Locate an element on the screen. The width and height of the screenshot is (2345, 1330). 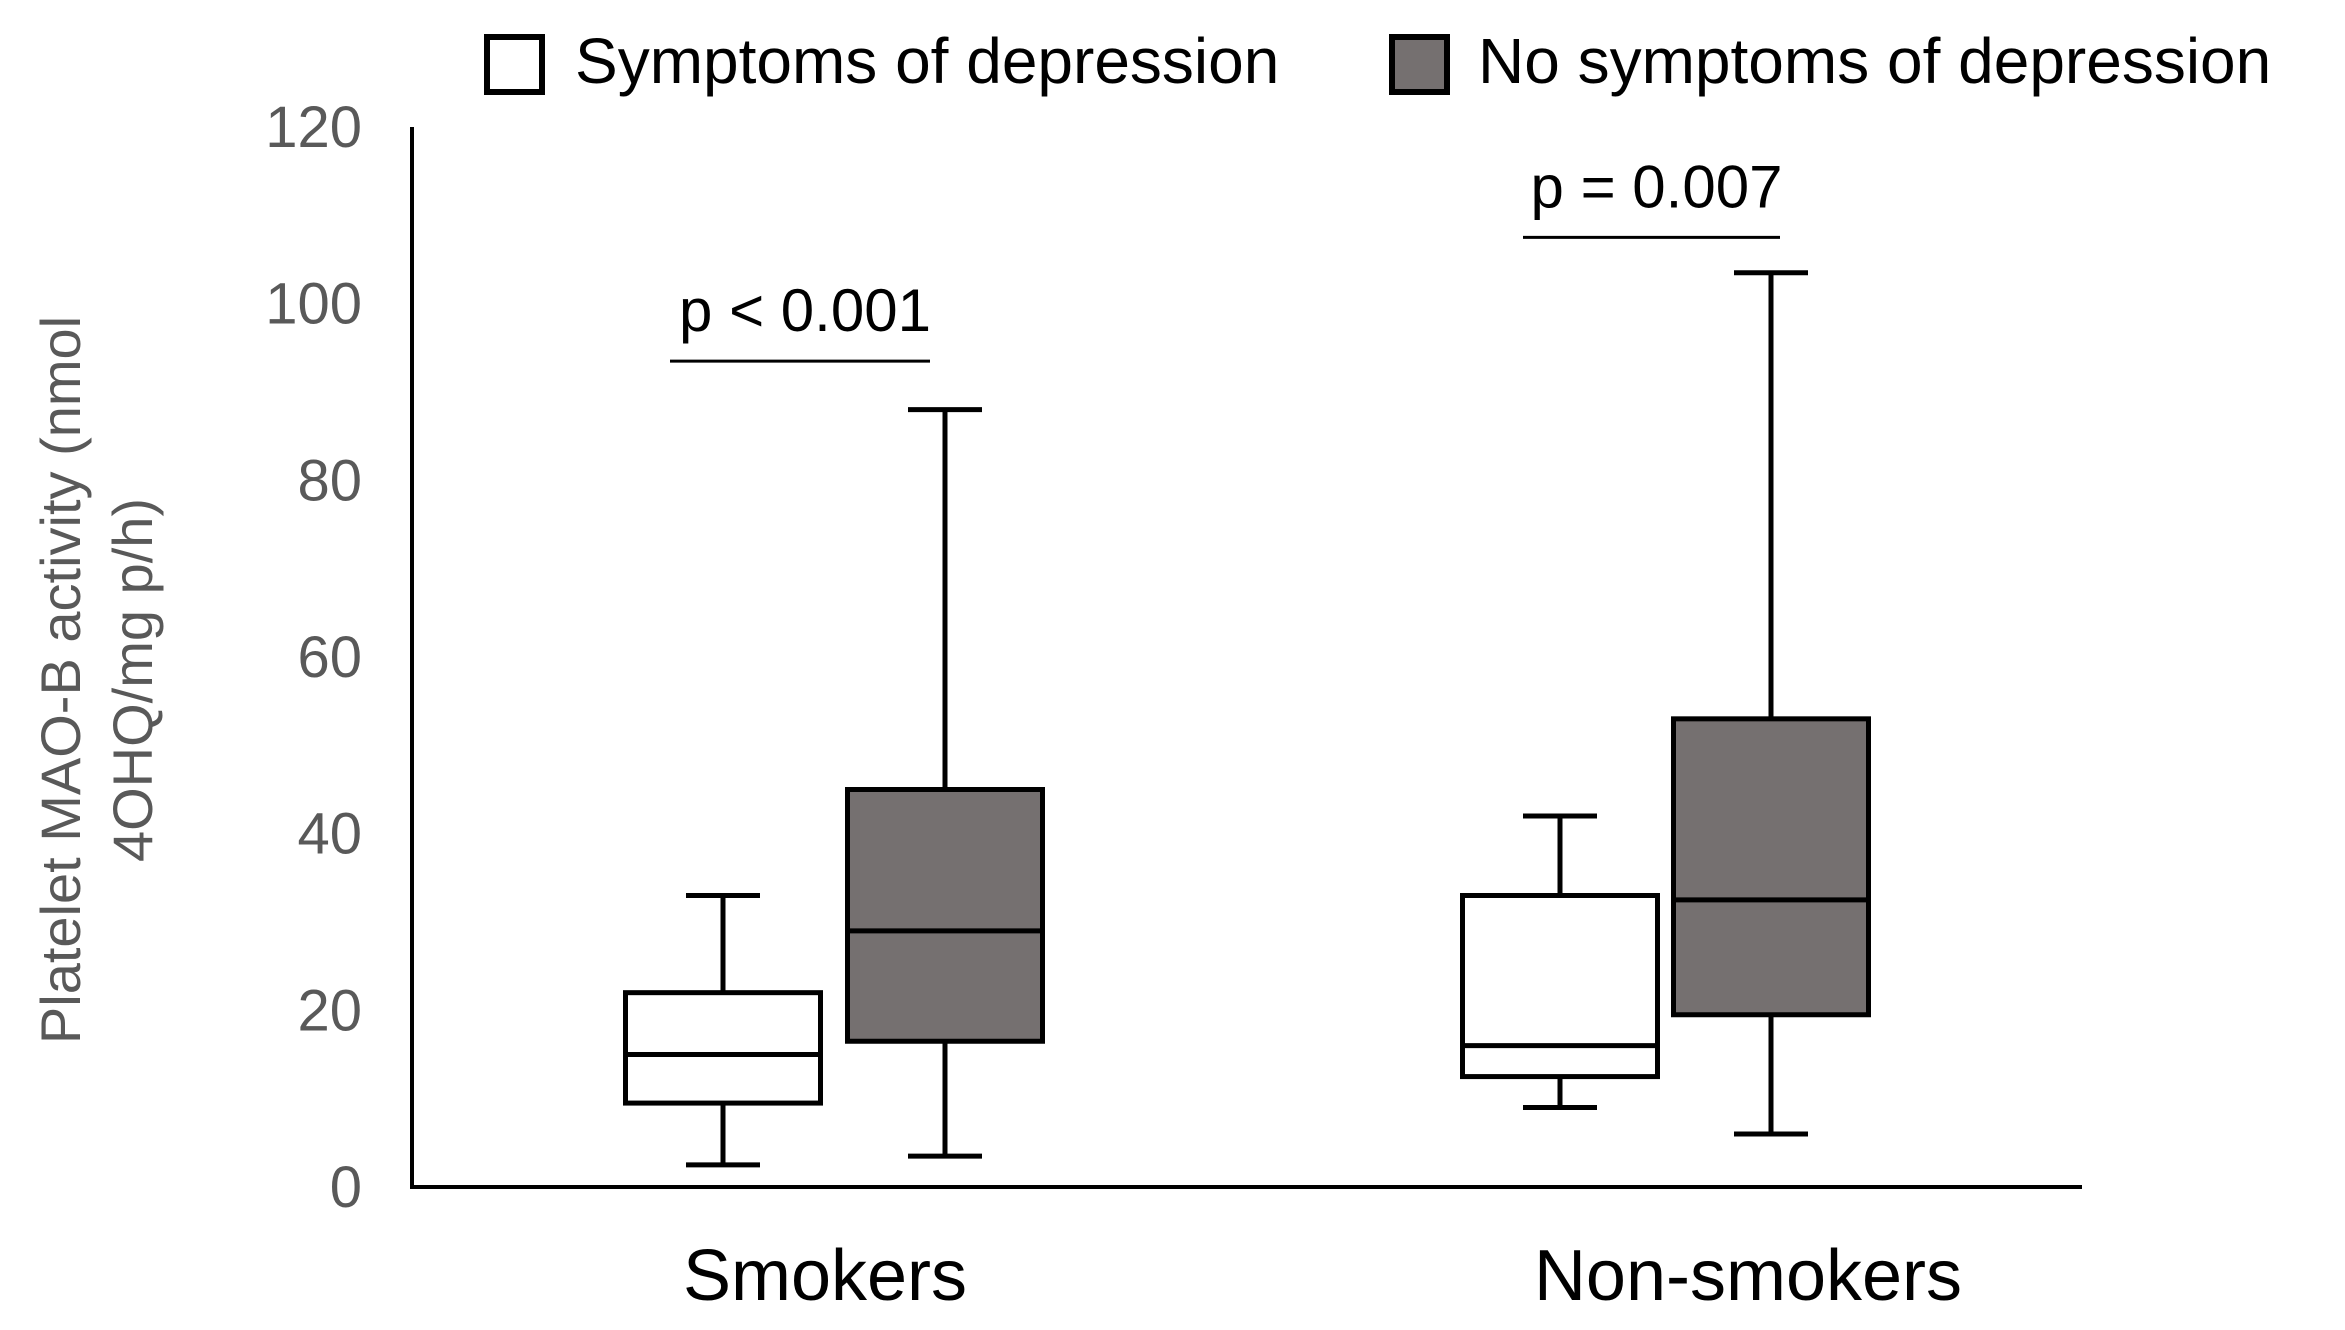
category-label-non-smokers: Non-smokers is located at coordinates (1748, 1276).